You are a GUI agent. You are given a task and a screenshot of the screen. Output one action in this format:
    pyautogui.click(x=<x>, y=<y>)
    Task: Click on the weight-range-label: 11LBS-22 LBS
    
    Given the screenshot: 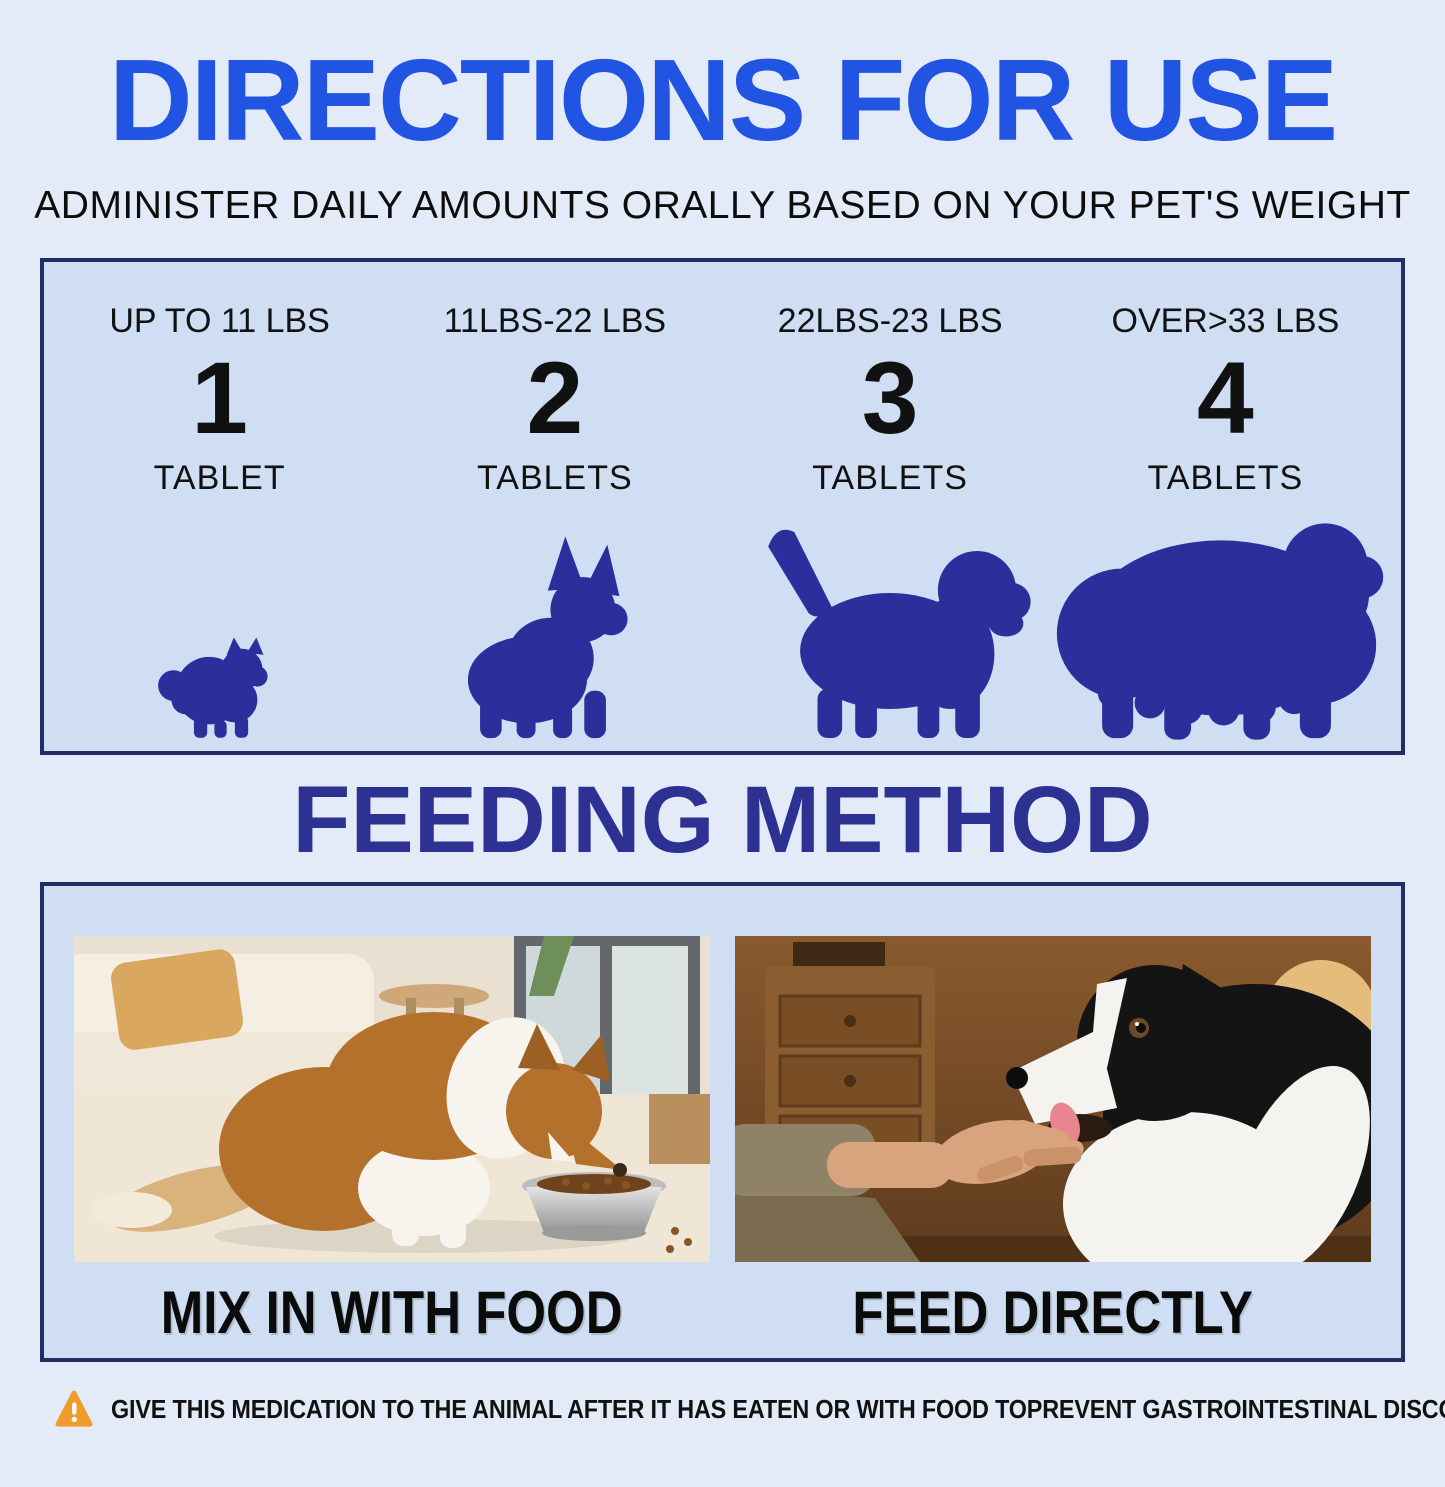 What is the action you would take?
    pyautogui.click(x=555, y=321)
    